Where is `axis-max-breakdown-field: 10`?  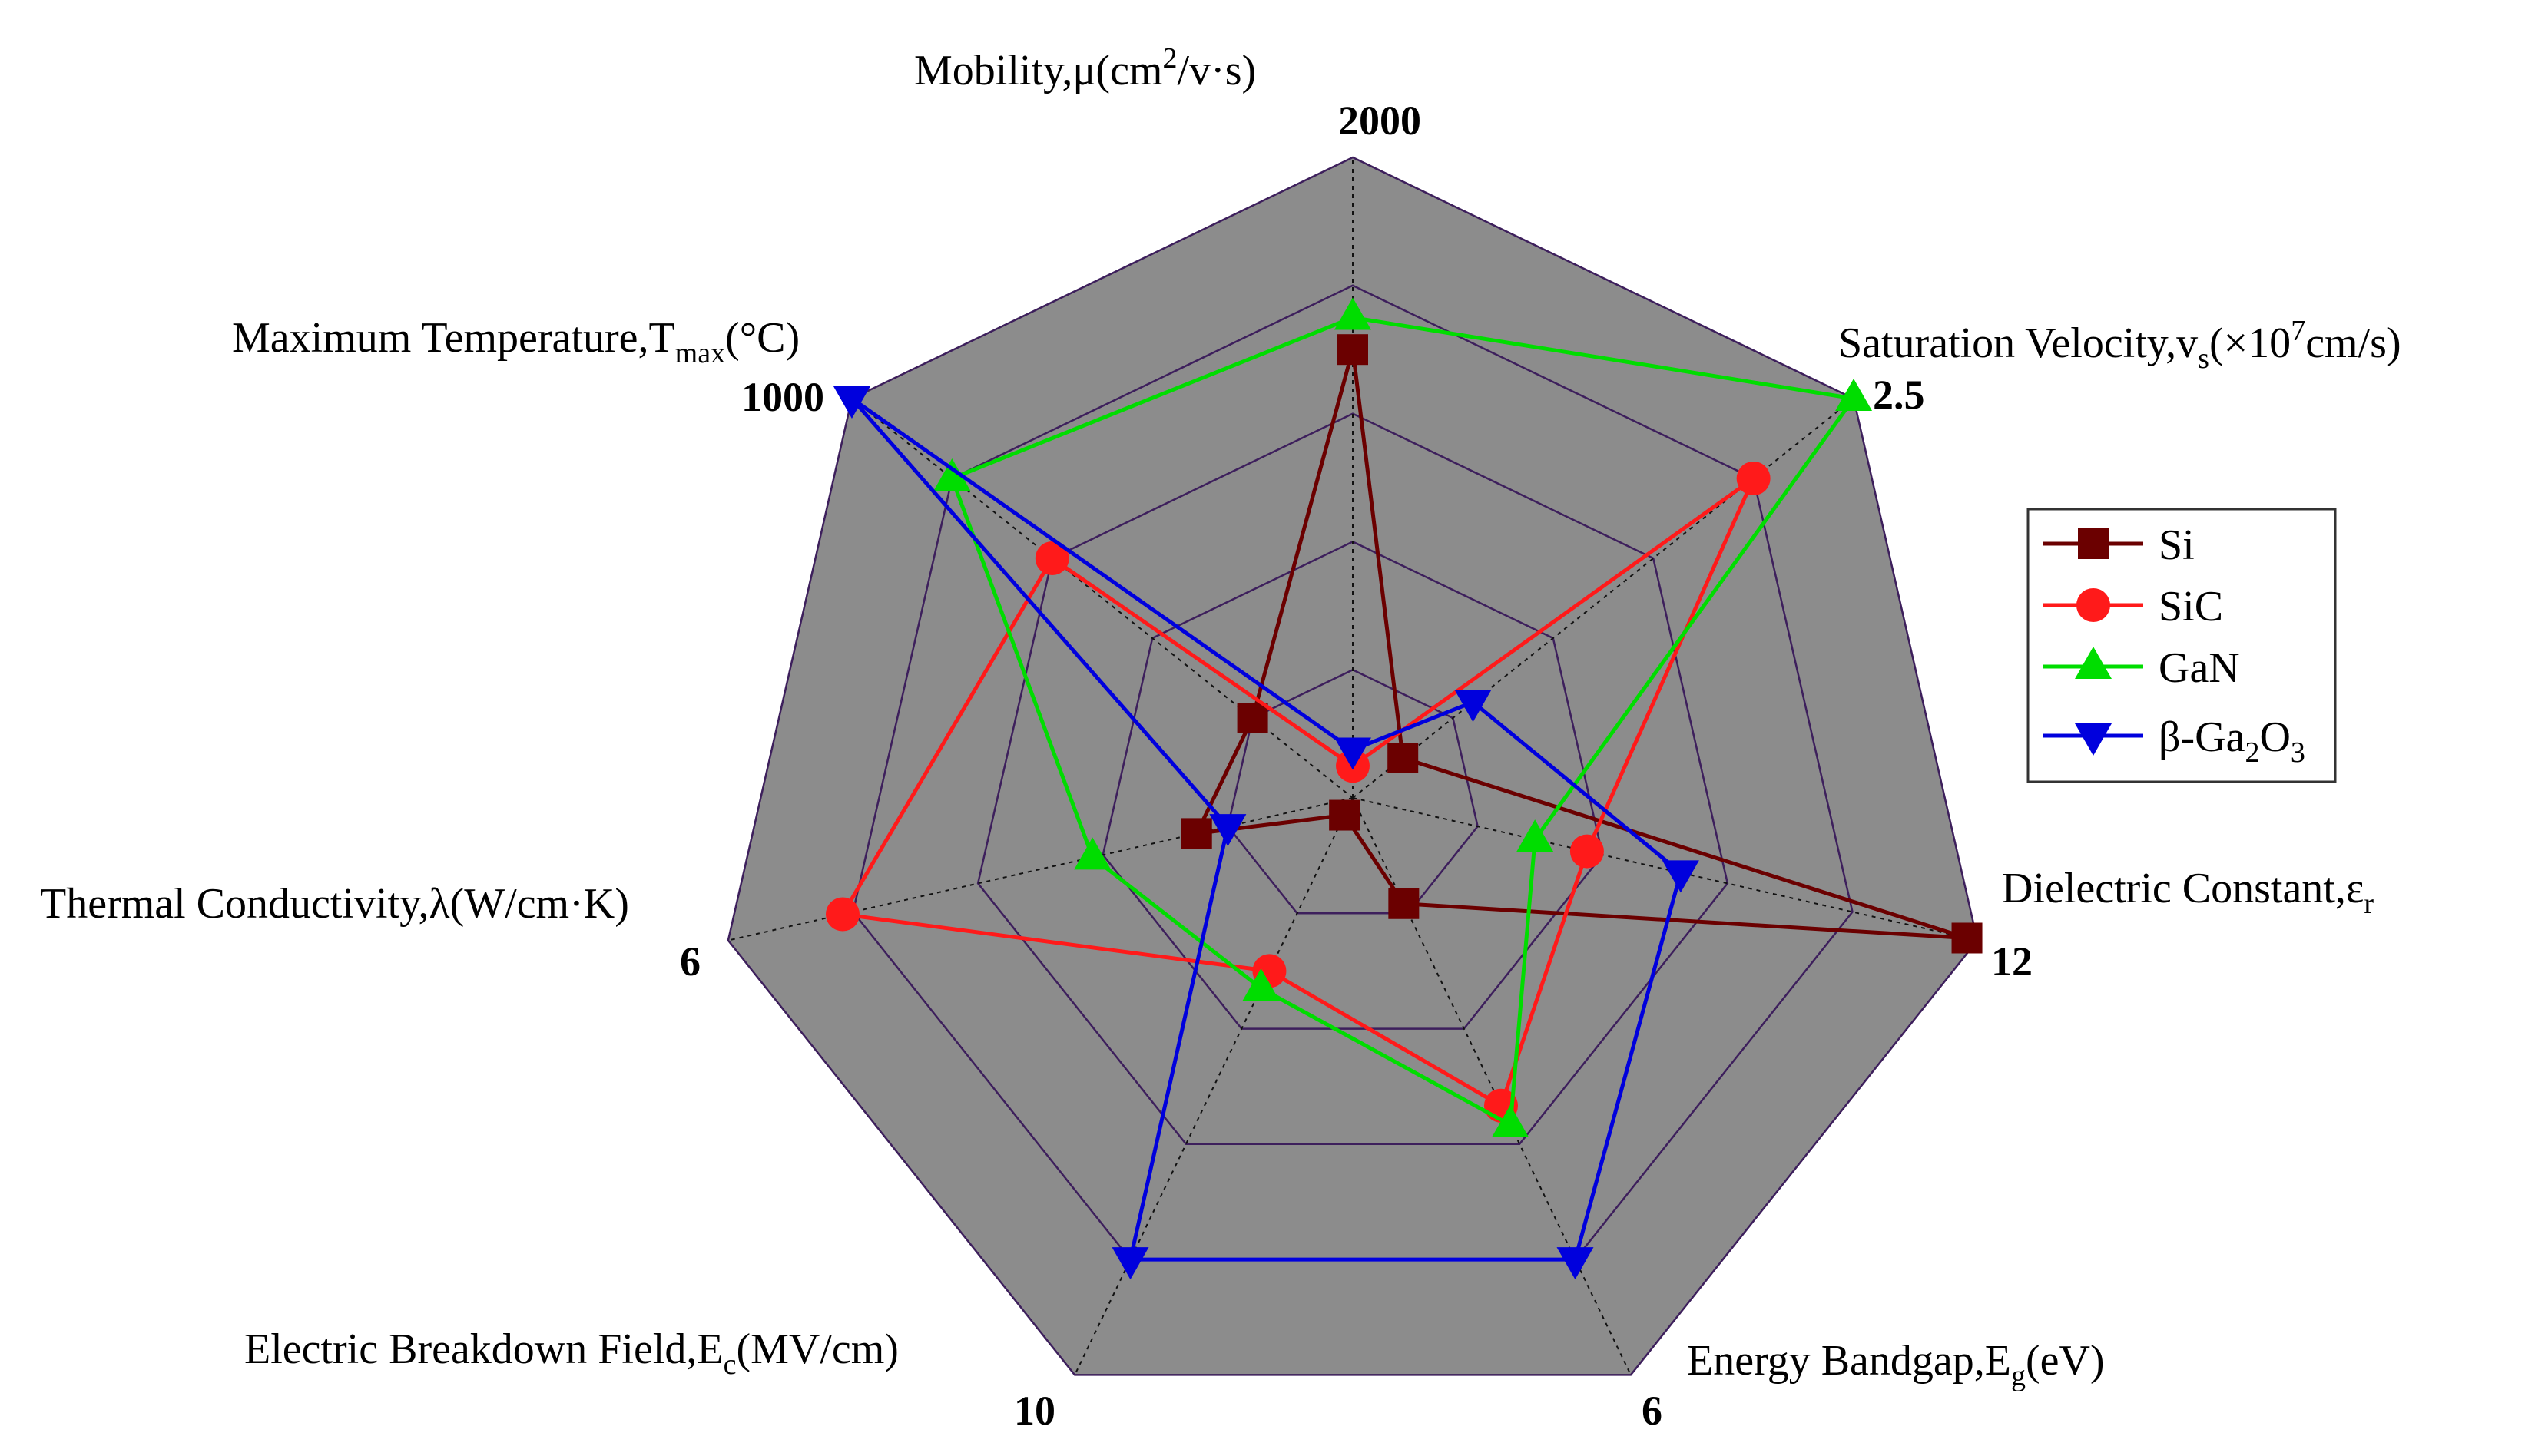 axis-max-breakdown-field: 10 is located at coordinates (1034, 1411).